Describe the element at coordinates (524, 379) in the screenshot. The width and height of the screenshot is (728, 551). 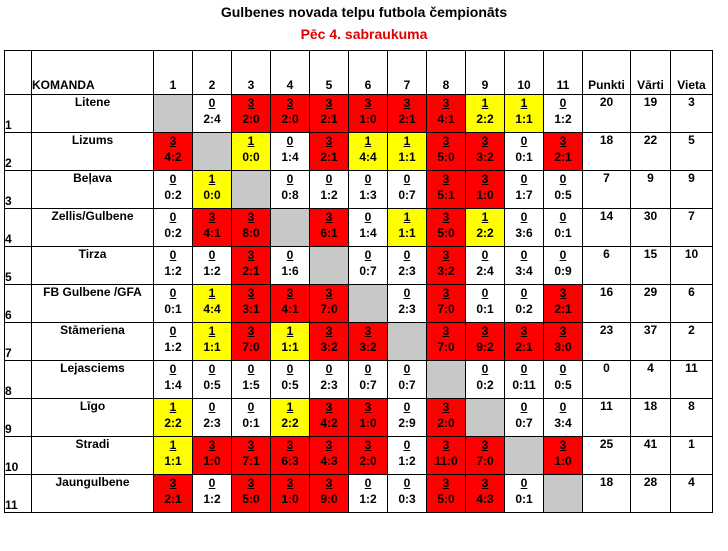
I see `match-result-cell: 0 0:11` at that location.